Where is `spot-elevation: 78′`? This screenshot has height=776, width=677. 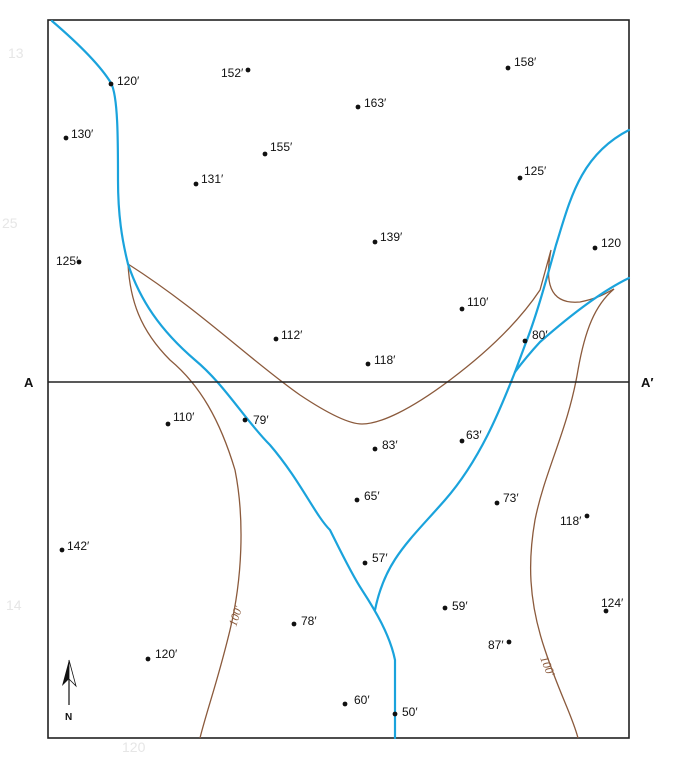
spot-elevation: 78′ is located at coordinates (304, 621).